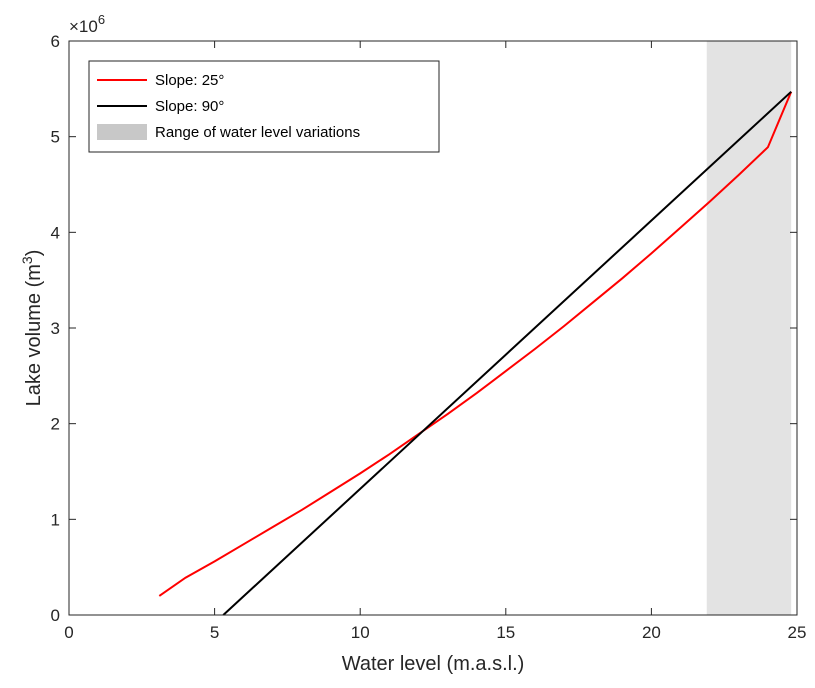 The height and width of the screenshot is (688, 815). Describe the element at coordinates (433, 664) in the screenshot. I see `x-axis-label: Water level (m.a.s.l.)` at that location.